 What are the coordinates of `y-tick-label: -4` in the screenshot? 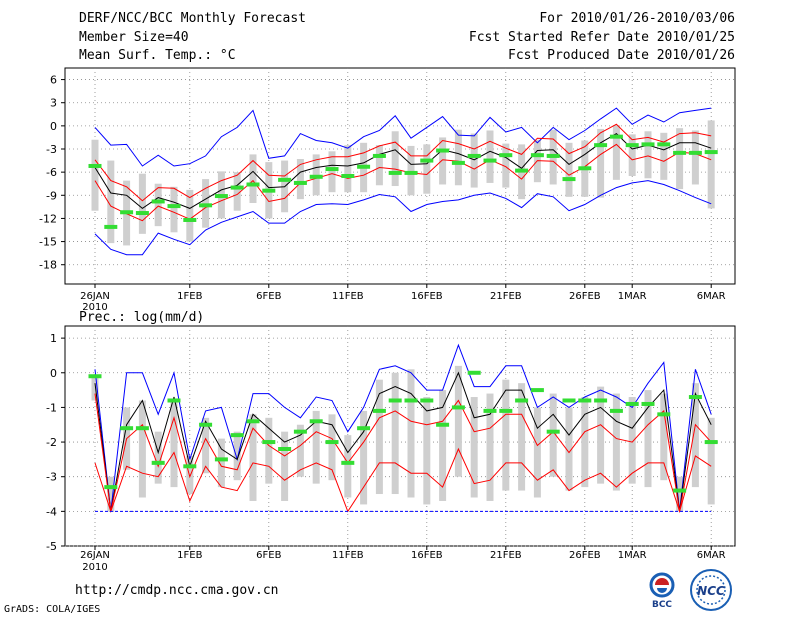 It's located at (51, 511).